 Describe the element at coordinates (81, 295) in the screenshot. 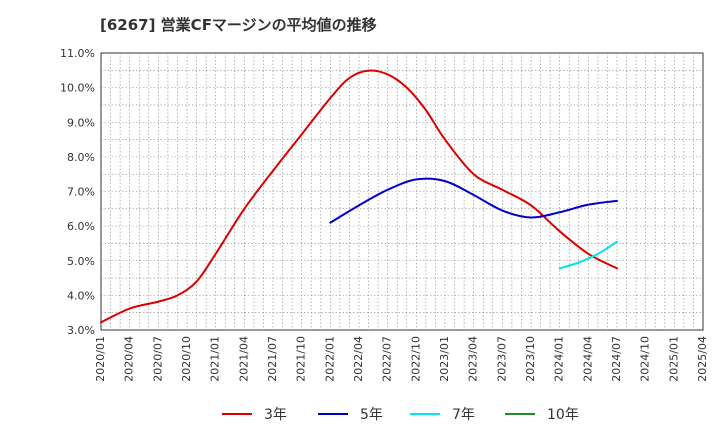

I see `y-tick-label: 4.0%` at that location.